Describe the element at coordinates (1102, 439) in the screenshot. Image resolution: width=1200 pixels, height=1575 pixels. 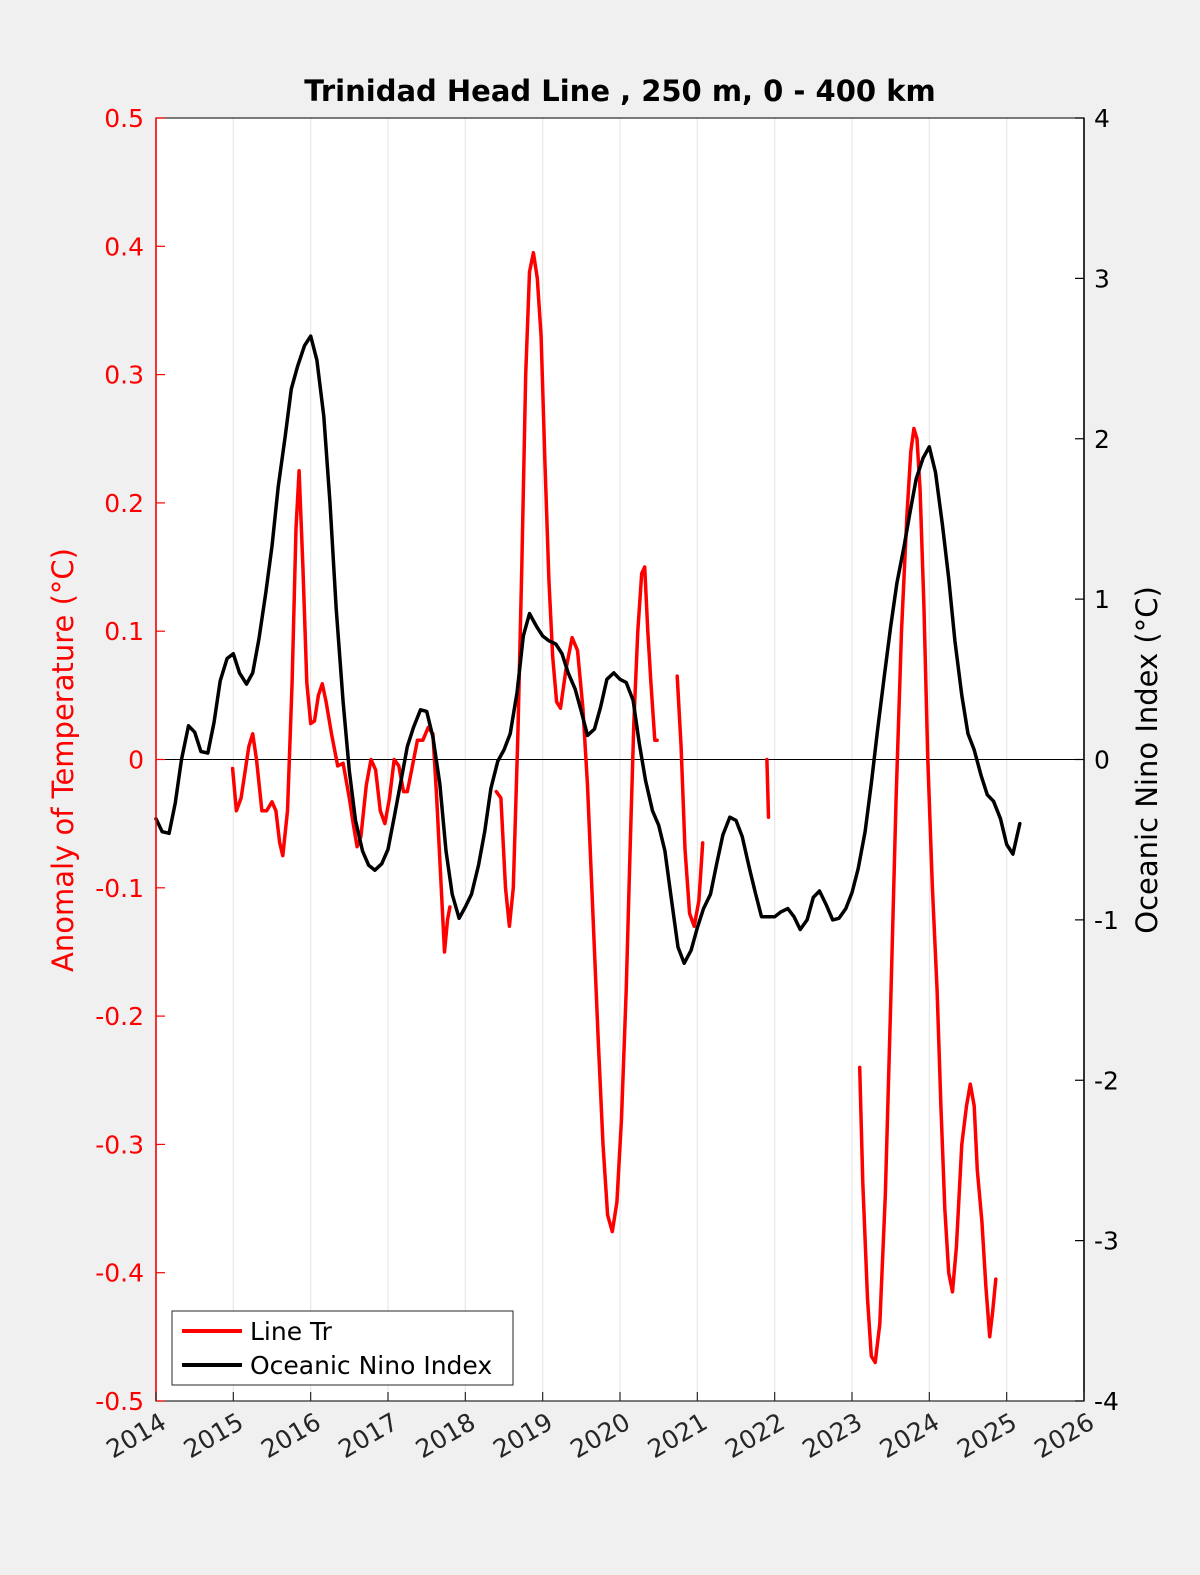
I see `right-tick-label-2: 2` at that location.